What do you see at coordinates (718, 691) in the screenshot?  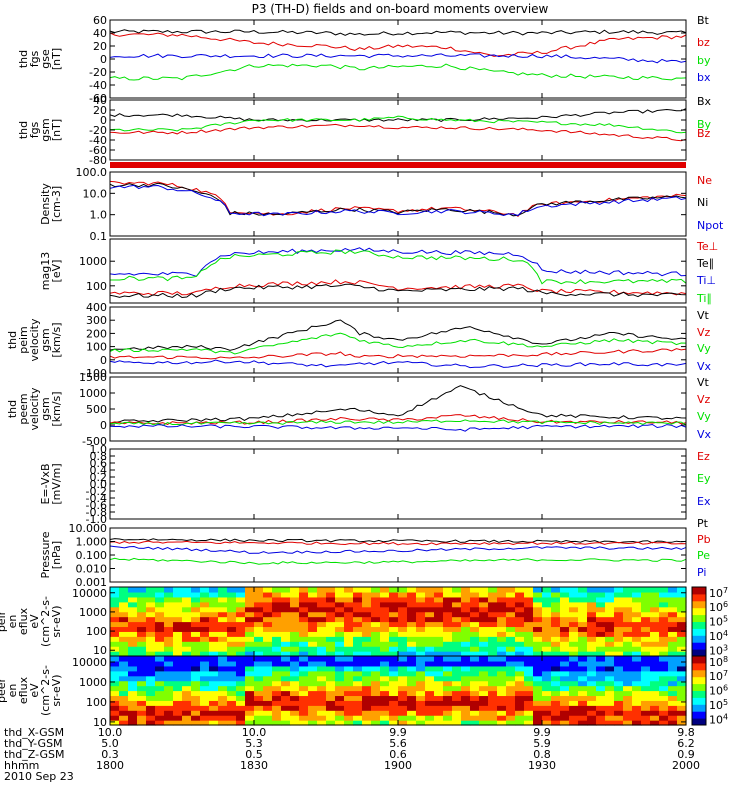 I see `colorbar-tick-label: 106` at bounding box center [718, 691].